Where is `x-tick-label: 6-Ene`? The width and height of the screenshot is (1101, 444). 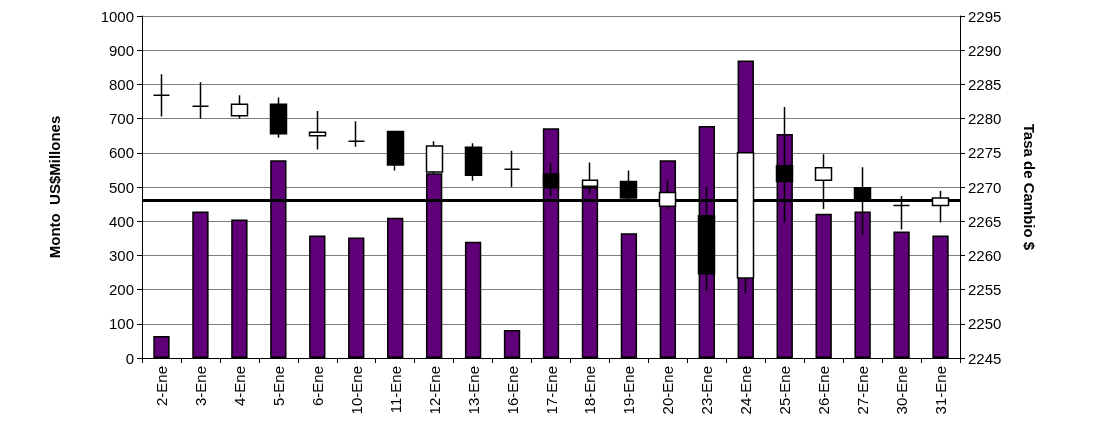 x-tick-label: 6-Ene is located at coordinates (317, 386).